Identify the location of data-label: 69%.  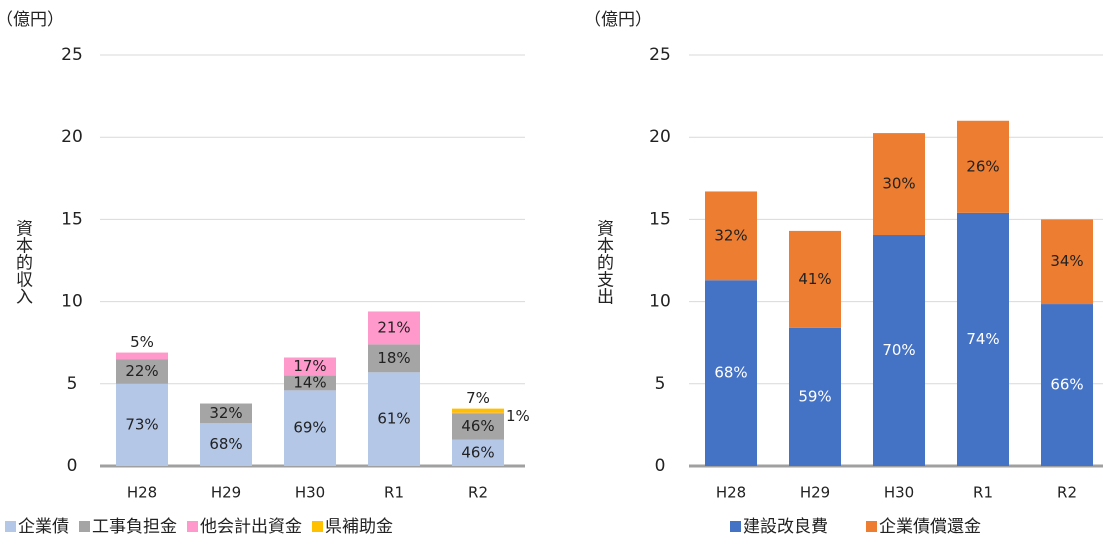
(309, 428).